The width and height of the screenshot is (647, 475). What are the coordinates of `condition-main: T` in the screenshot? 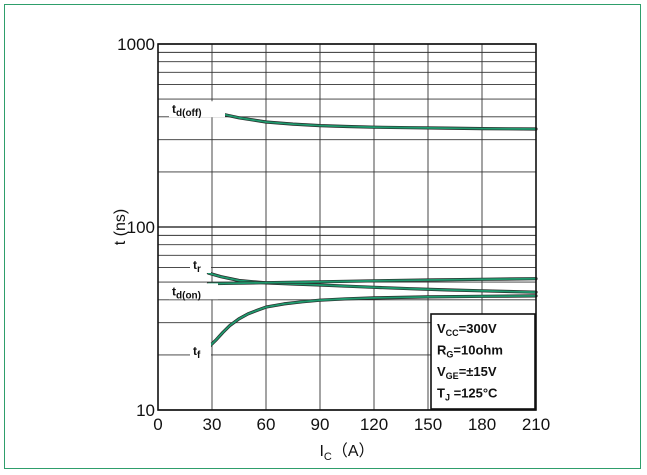 It's located at (441, 393).